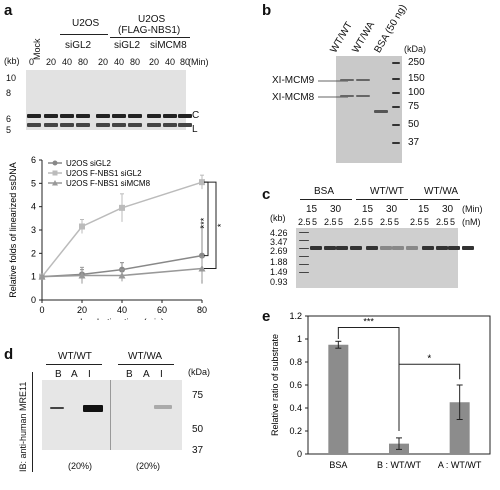 The width and height of the screenshot is (500, 490). What do you see at coordinates (198, 395) in the screenshot?
I see `marker-d: 75` at bounding box center [198, 395].